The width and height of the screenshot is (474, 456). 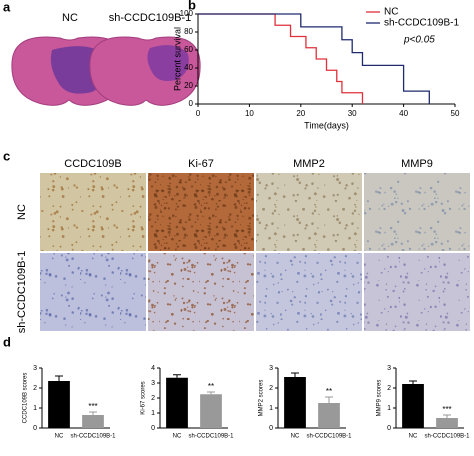 What do you see at coordinates (70, 18) in the screenshot?
I see `sample-label: NC` at bounding box center [70, 18].